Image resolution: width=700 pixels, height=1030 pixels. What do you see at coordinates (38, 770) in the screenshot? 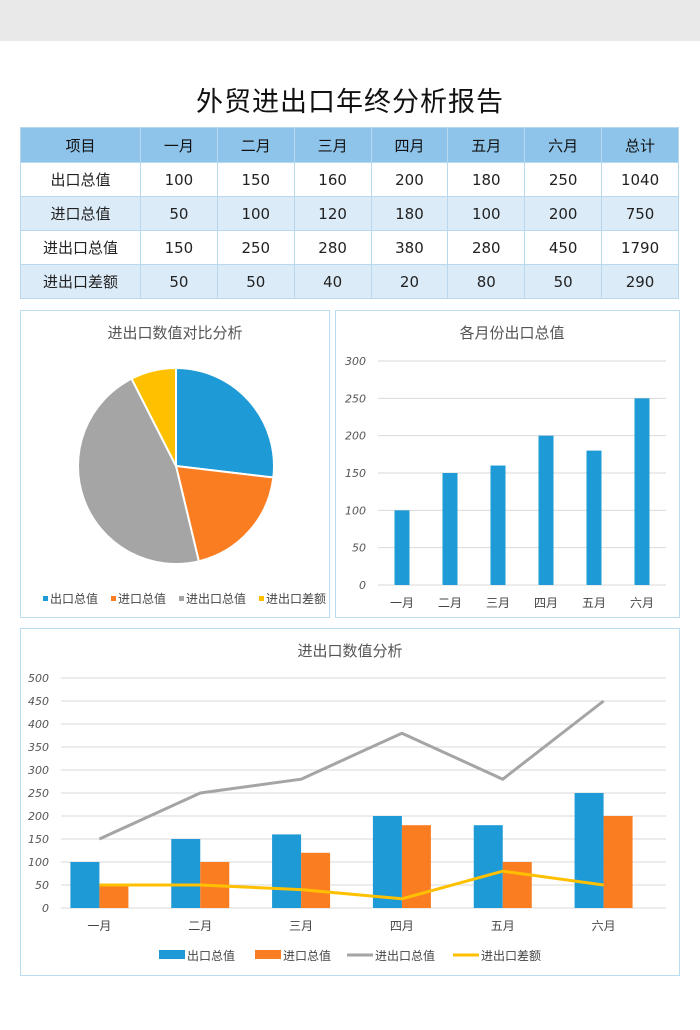
I see `y-tick-label: 300` at bounding box center [38, 770].